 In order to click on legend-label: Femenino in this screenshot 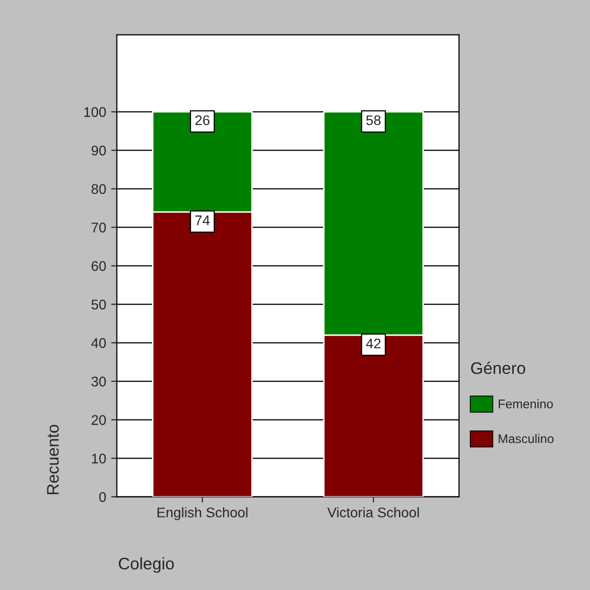, I will do `click(525, 403)`.